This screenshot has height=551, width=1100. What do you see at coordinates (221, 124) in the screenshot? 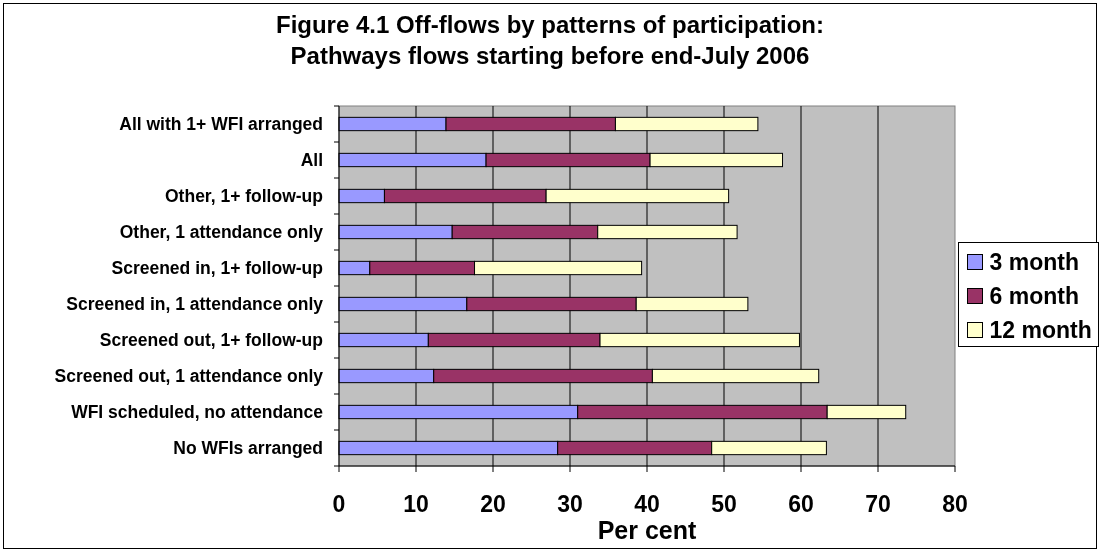
I see `y-tick-label: All with 1+ WFI arranged` at bounding box center [221, 124].